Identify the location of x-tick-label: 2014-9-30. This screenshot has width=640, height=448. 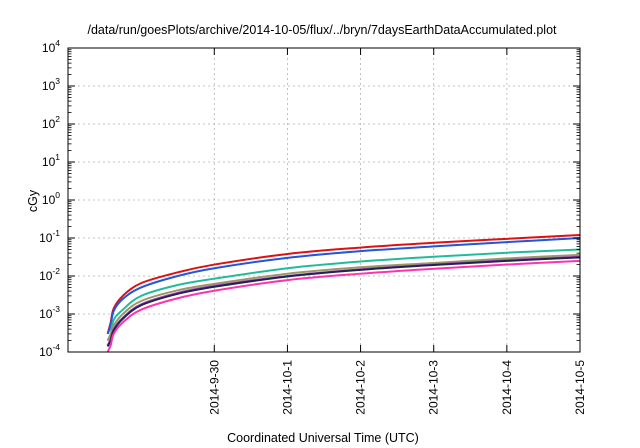
(214, 387).